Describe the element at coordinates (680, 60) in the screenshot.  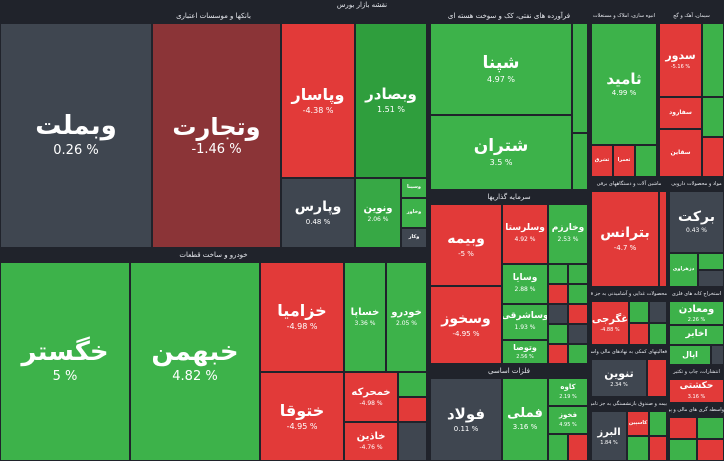
I see `tile-sedor: سدور -5.16 %` at that location.